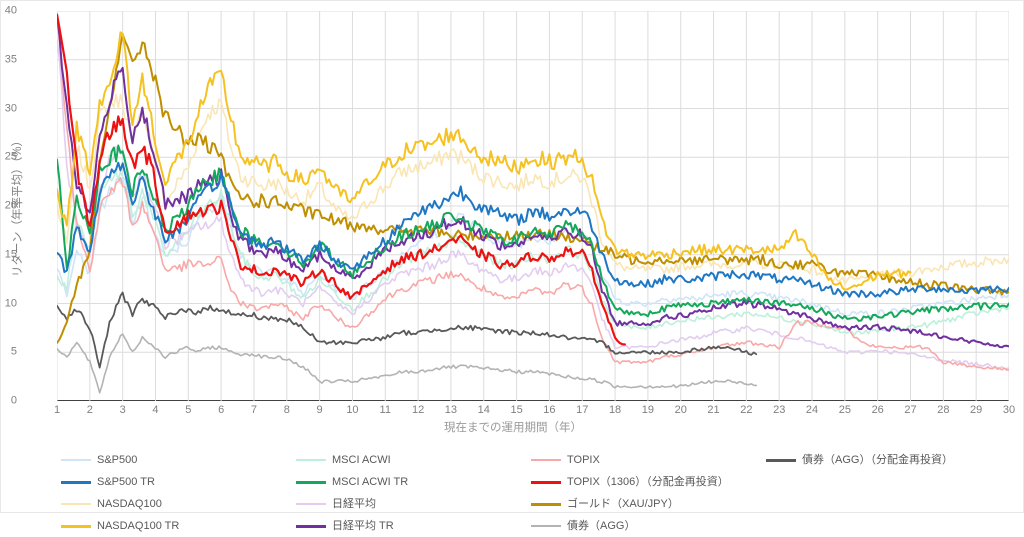 The image size is (1024, 537). Describe the element at coordinates (354, 503) in the screenshot. I see `legend-label: 日経平均` at that location.